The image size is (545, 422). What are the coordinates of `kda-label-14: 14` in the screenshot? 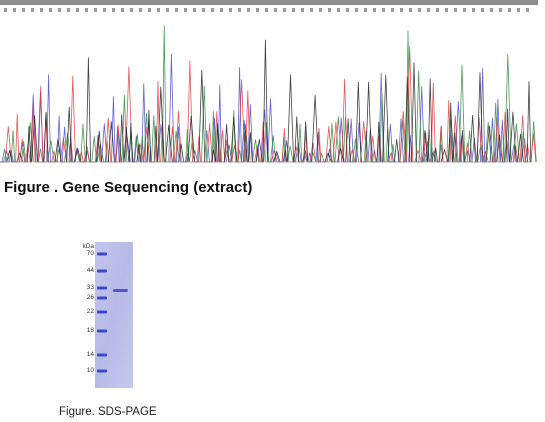 It's located at (90, 354).